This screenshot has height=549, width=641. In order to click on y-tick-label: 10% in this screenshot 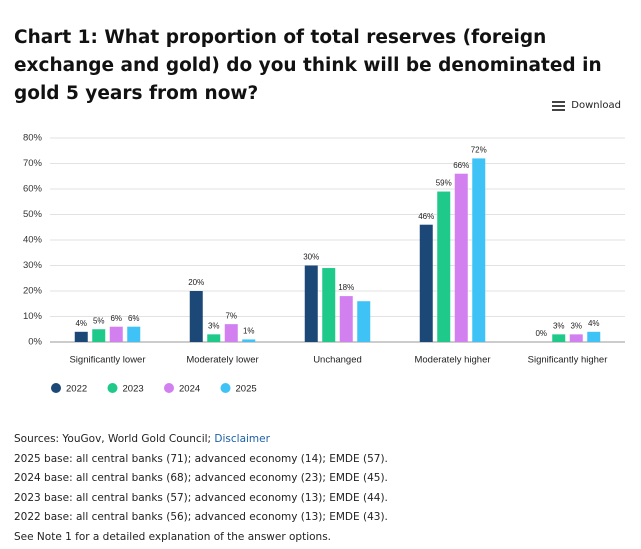, I will do `click(33, 316)`.